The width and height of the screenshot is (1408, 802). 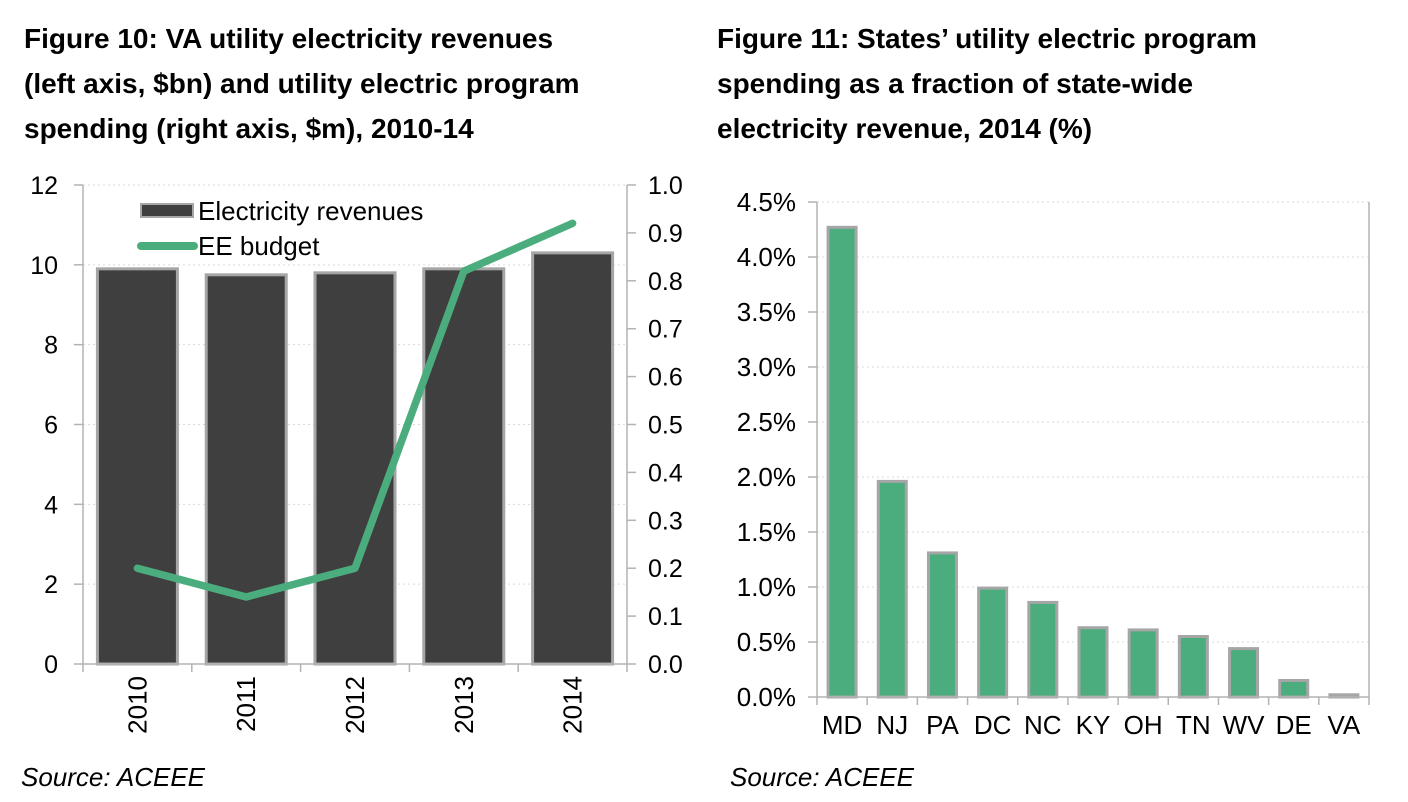 I want to click on bar-TN, so click(x=1193, y=667).